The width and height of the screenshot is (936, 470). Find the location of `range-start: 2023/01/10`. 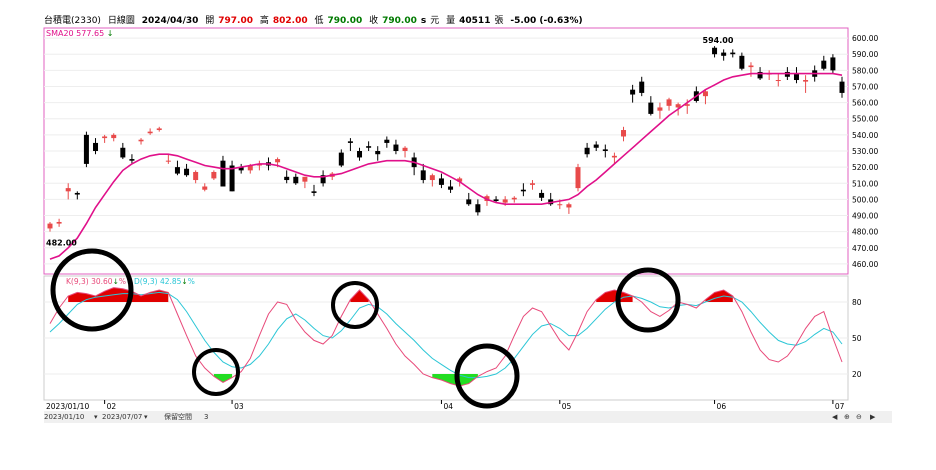

range-start: 2023/01/10 is located at coordinates (64, 417).